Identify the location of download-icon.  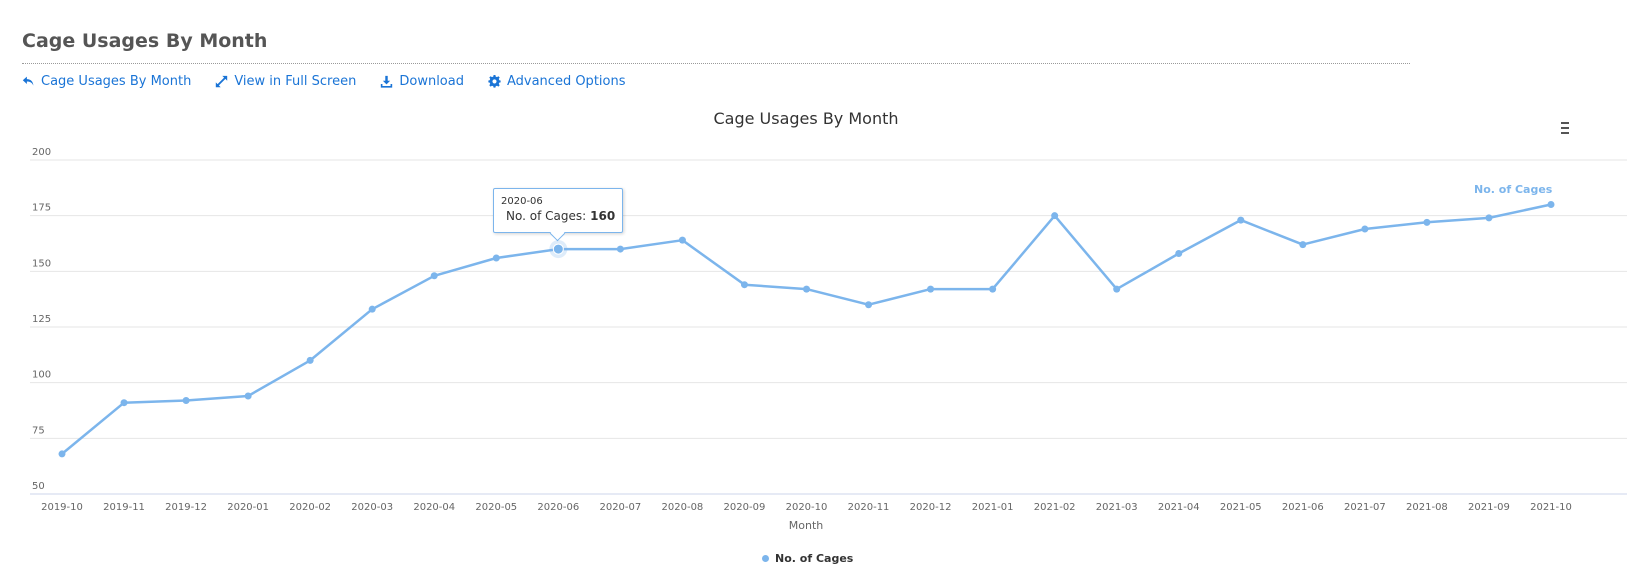
(387, 81).